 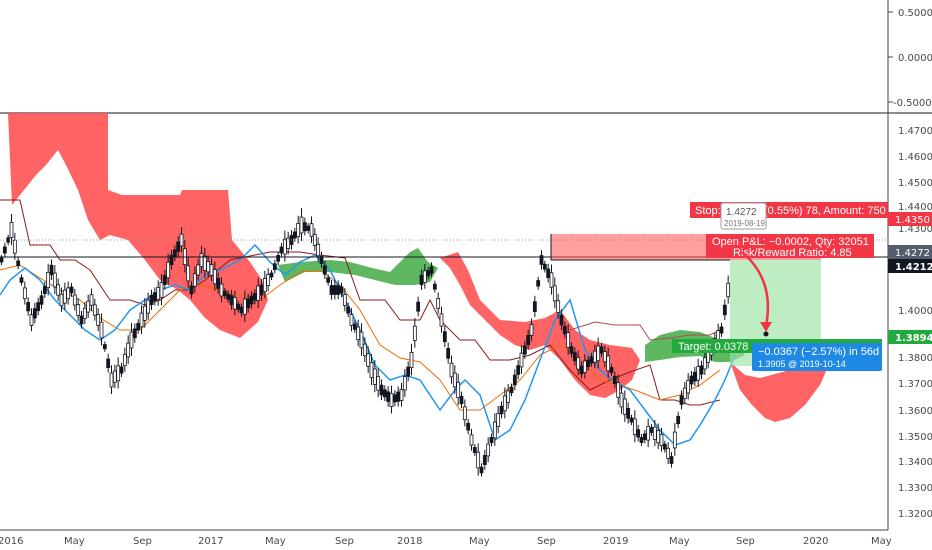 What do you see at coordinates (881, 541) in the screenshot?
I see `x-tick-13: May` at bounding box center [881, 541].